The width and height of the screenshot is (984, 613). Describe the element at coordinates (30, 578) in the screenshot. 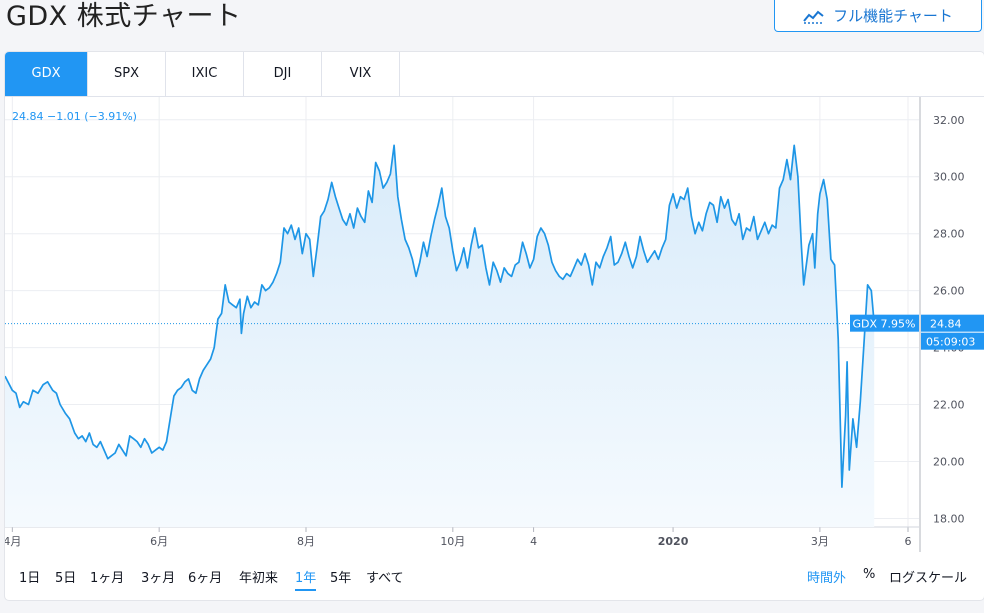

I see `period-button-0: 1日` at that location.